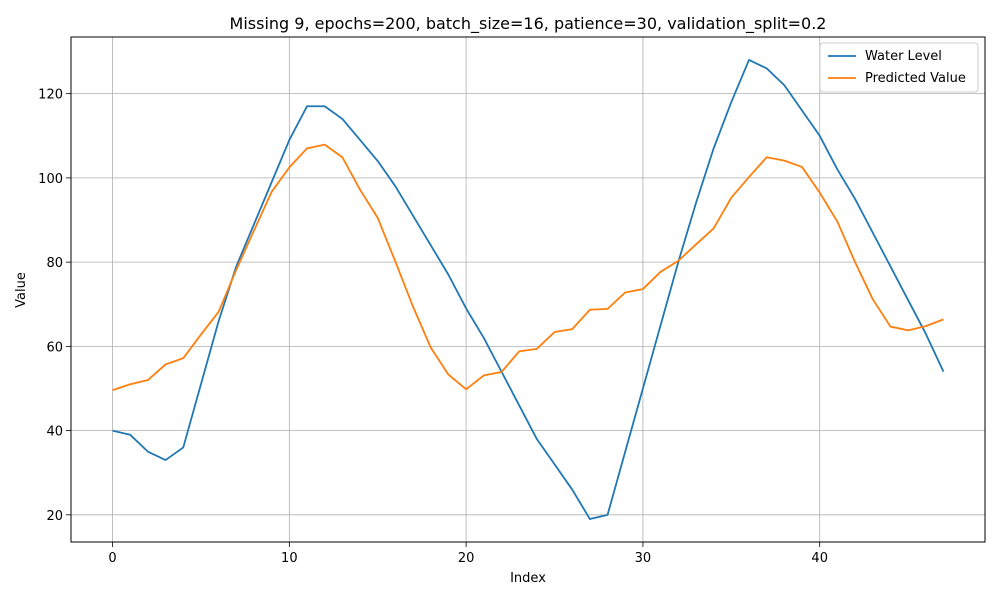  What do you see at coordinates (54, 306) in the screenshot?
I see `y-axis: 20 40 60 80 100 120` at bounding box center [54, 306].